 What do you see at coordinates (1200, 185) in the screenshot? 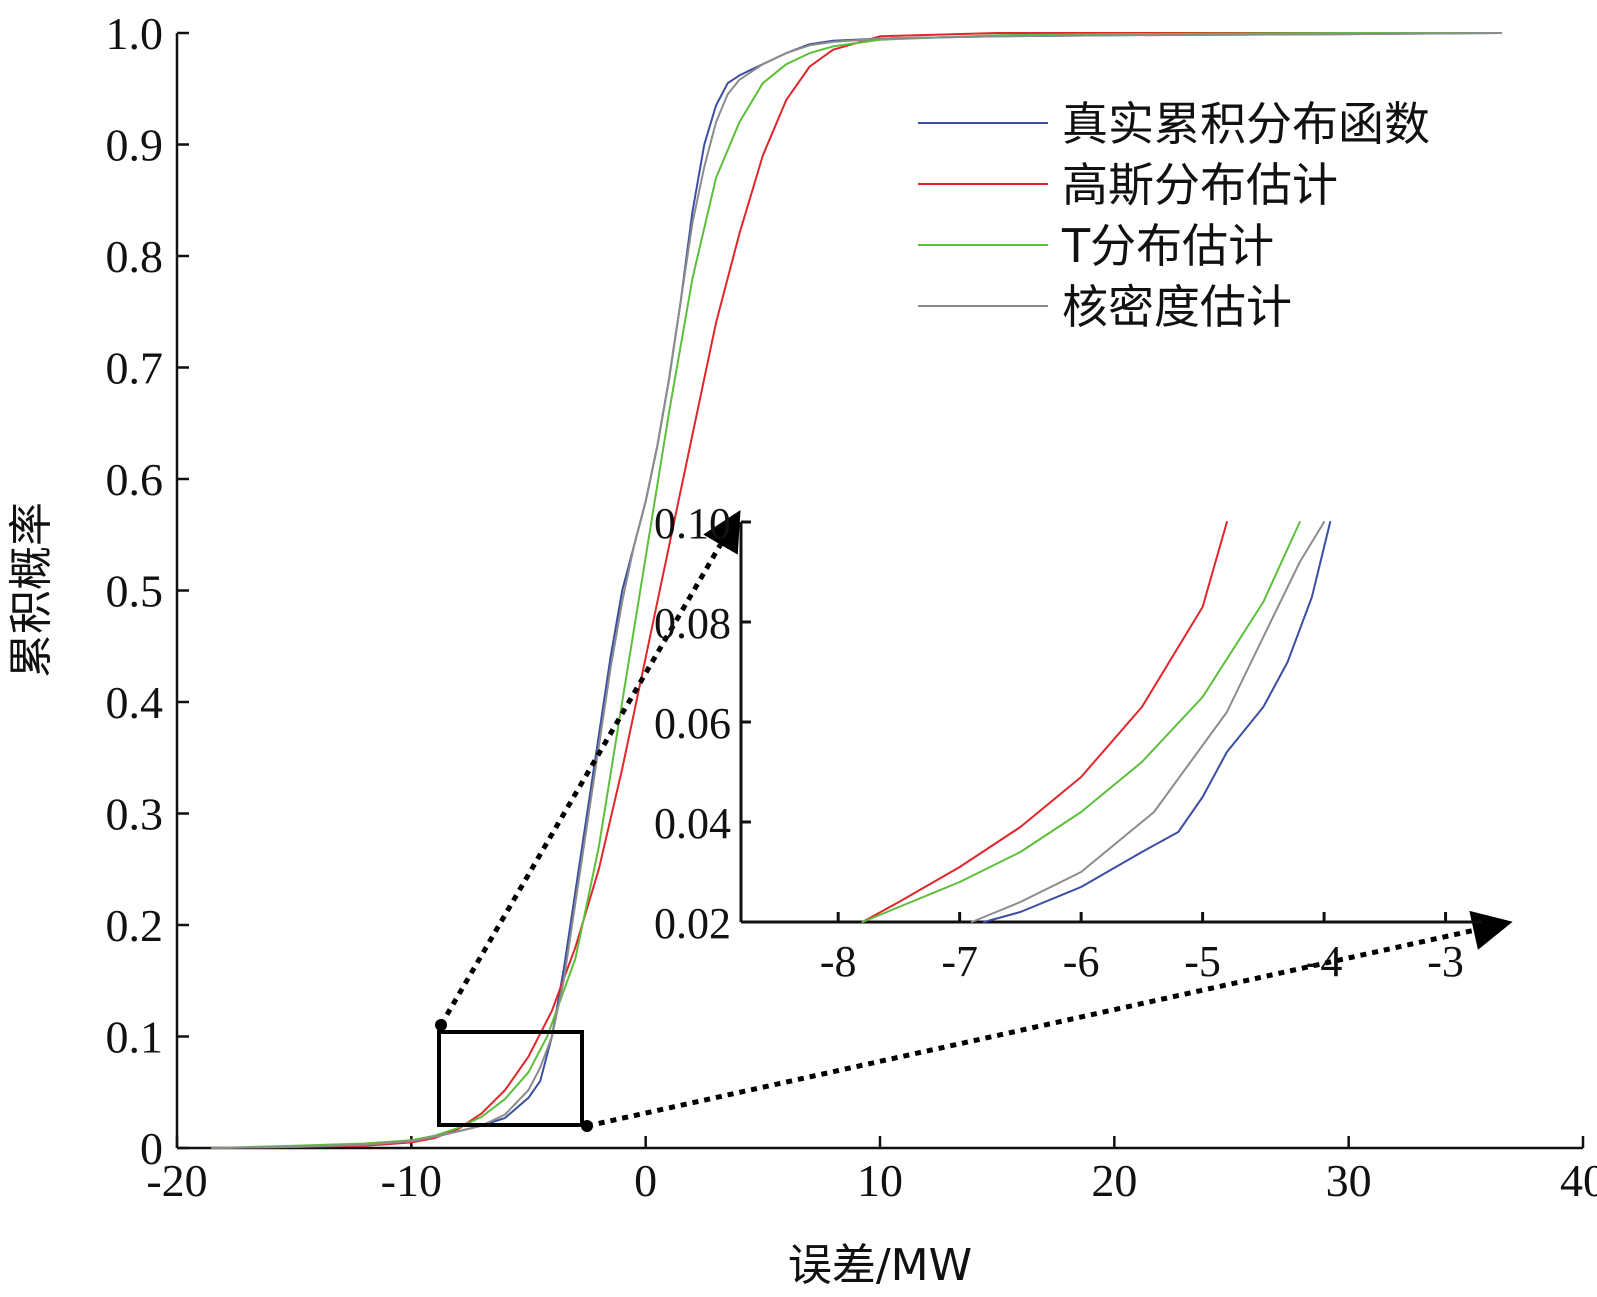
I see `legend-label-gaussian: 高斯分布估计` at bounding box center [1200, 185].